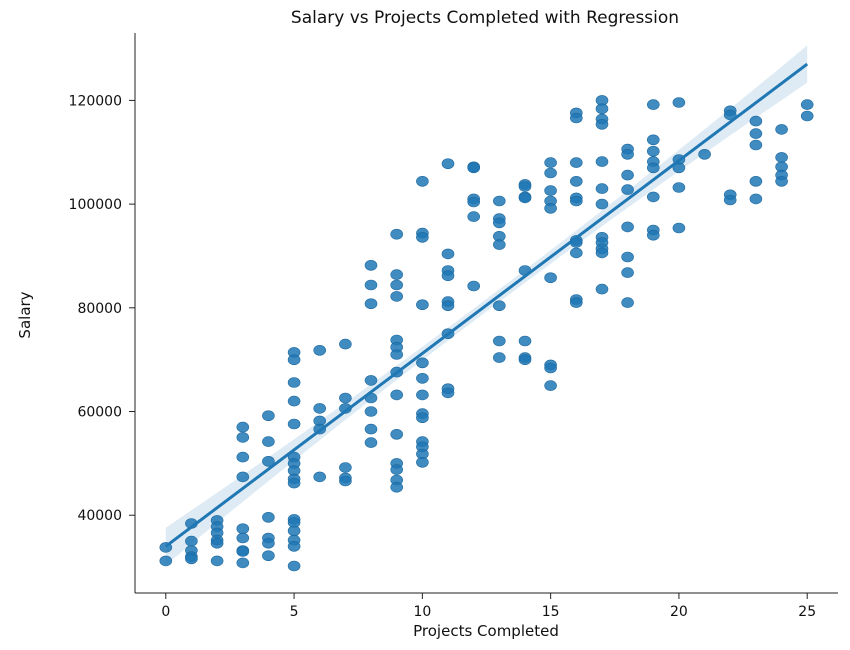 The height and width of the screenshot is (650, 850). I want to click on x-tick-label: 5, so click(294, 612).